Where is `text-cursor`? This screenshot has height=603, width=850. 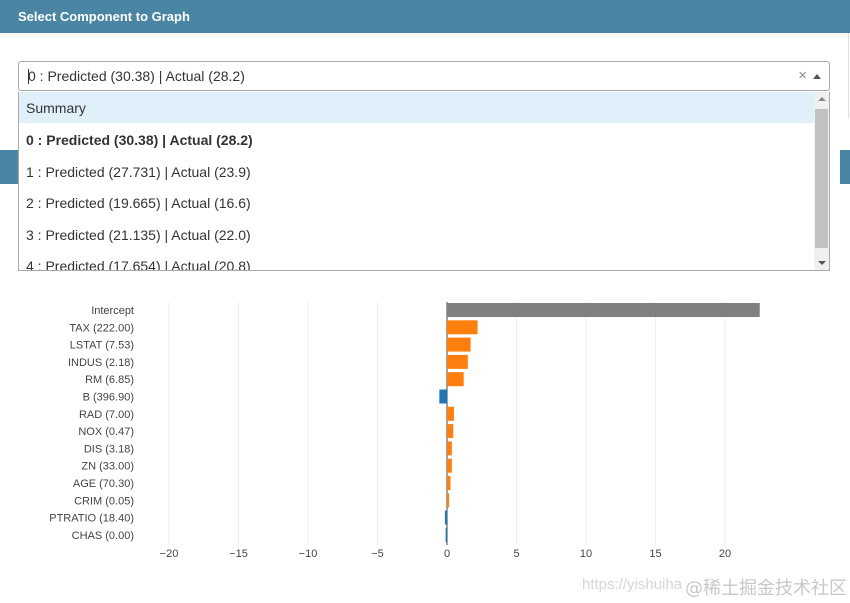 text-cursor is located at coordinates (28, 76).